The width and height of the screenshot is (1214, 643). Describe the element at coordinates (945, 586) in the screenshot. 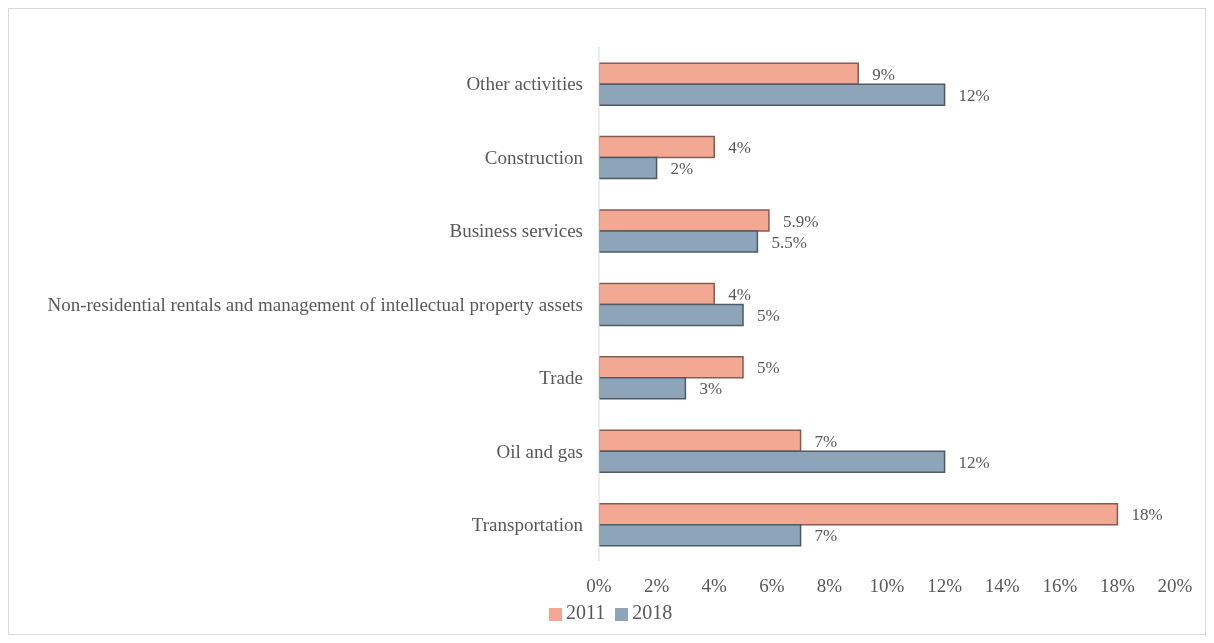

I see `x-tick-label: 12%` at that location.